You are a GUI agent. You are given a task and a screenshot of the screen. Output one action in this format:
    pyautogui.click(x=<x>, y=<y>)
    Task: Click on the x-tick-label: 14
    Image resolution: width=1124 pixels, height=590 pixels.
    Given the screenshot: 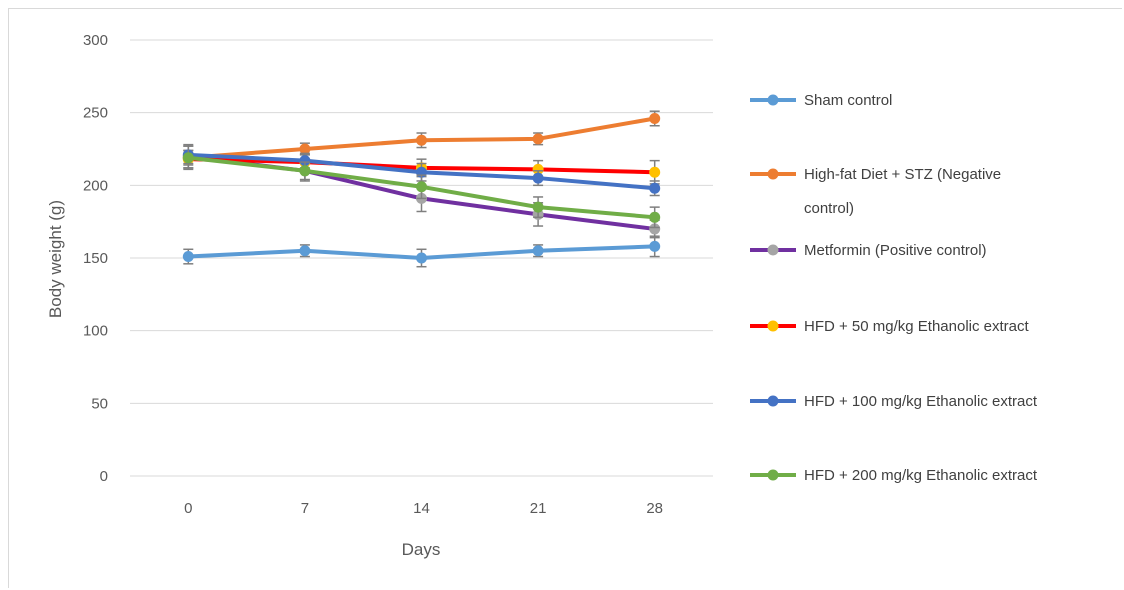 What is the action you would take?
    pyautogui.click(x=421, y=508)
    